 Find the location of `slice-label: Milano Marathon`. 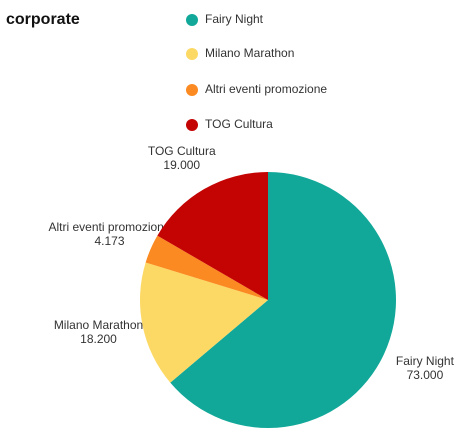

slice-label: Milano Marathon is located at coordinates (98, 325).